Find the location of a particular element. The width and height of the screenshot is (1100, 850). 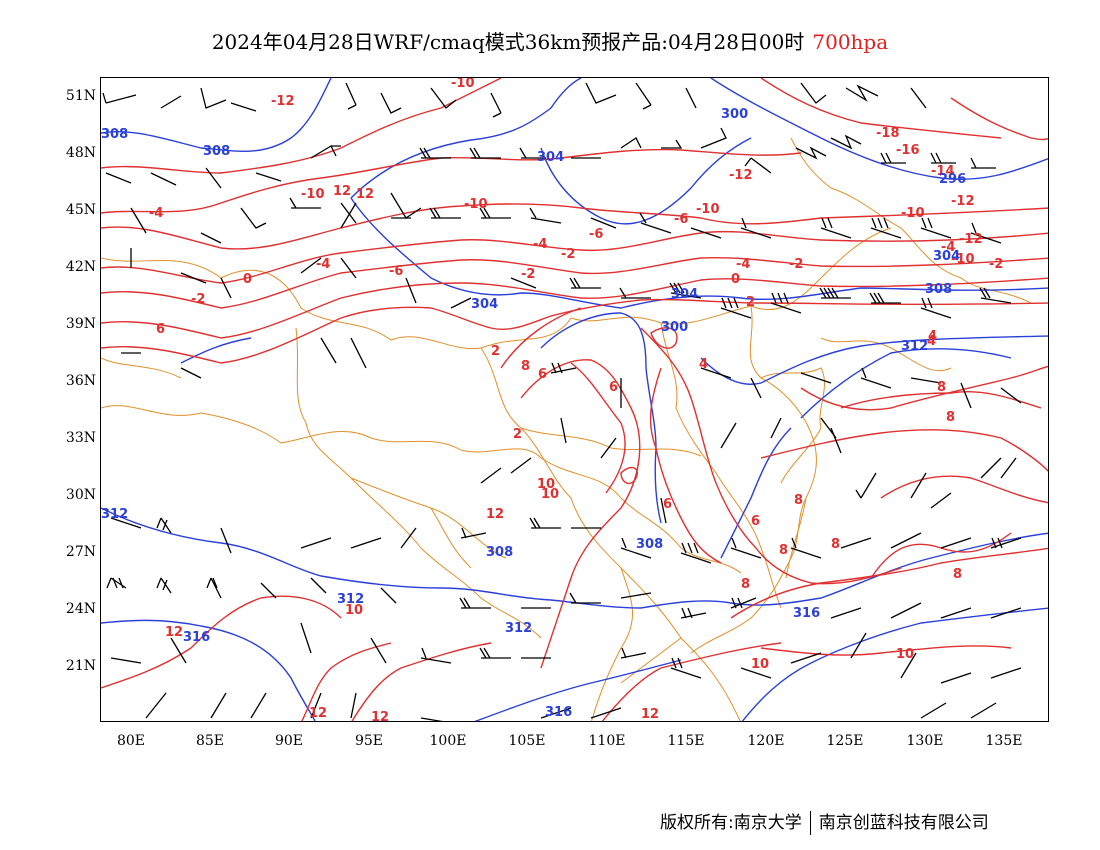

height-label: 296 is located at coordinates (952, 179).